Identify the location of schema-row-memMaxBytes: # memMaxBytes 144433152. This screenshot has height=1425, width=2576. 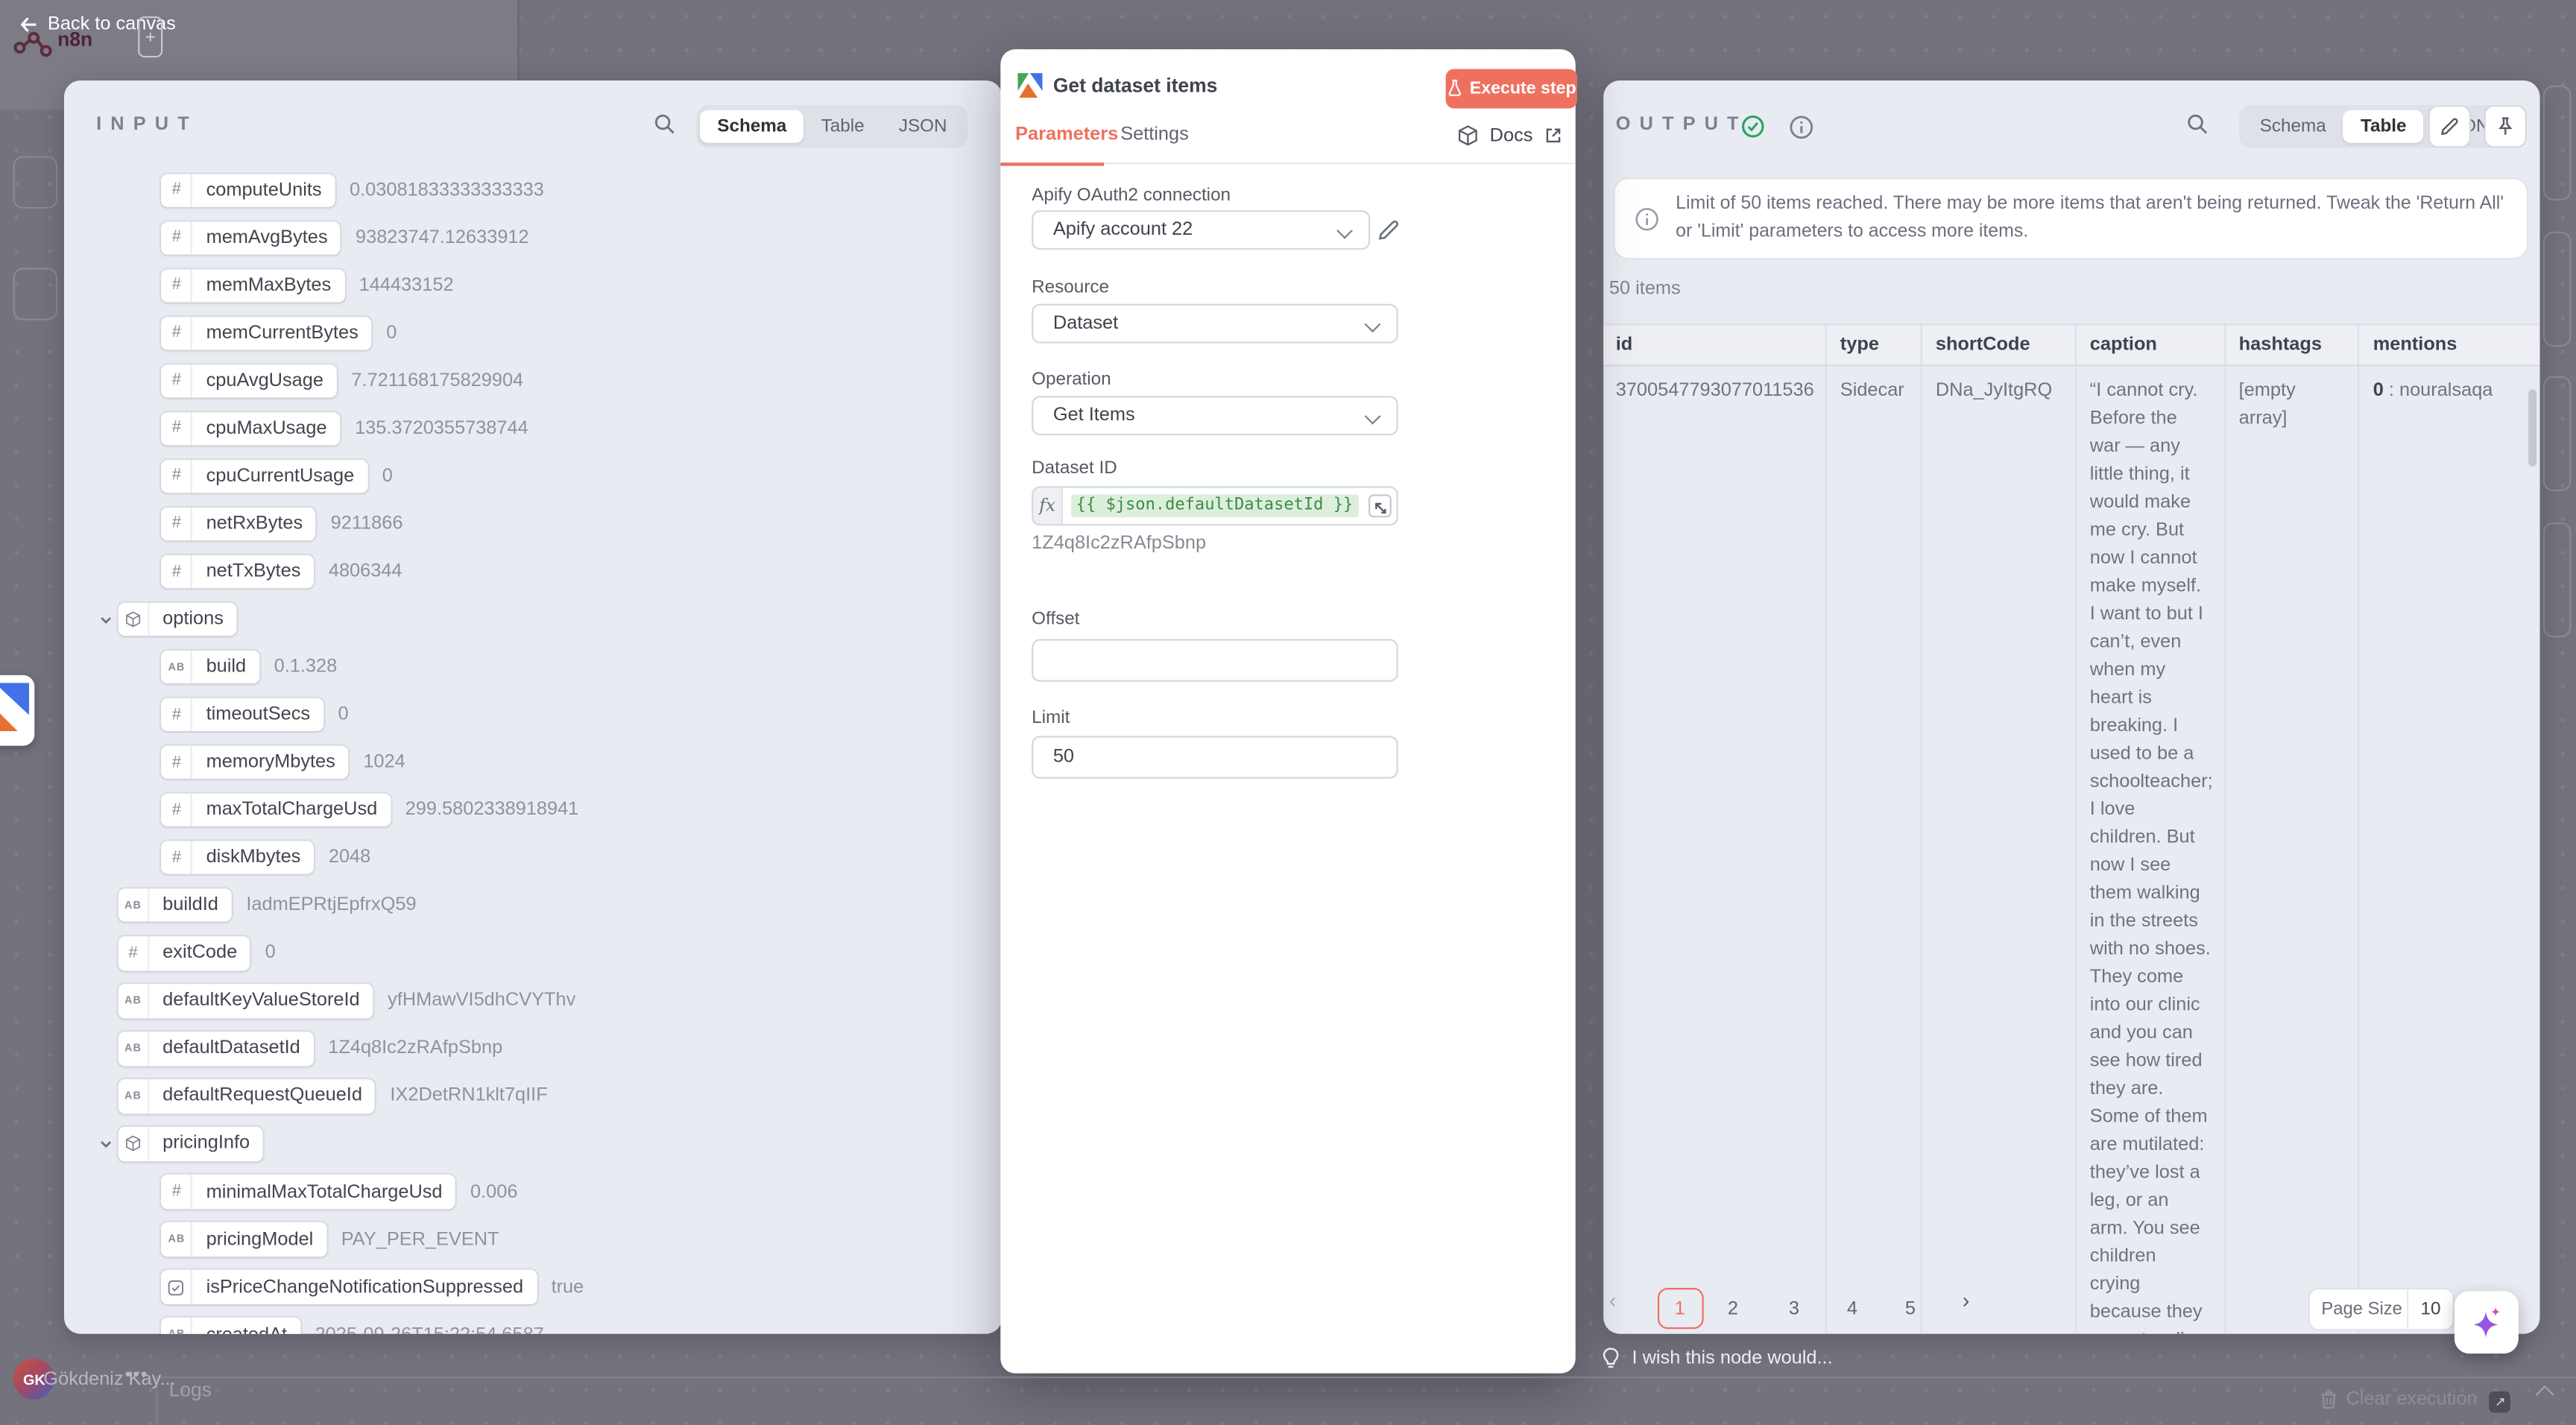
(308, 286).